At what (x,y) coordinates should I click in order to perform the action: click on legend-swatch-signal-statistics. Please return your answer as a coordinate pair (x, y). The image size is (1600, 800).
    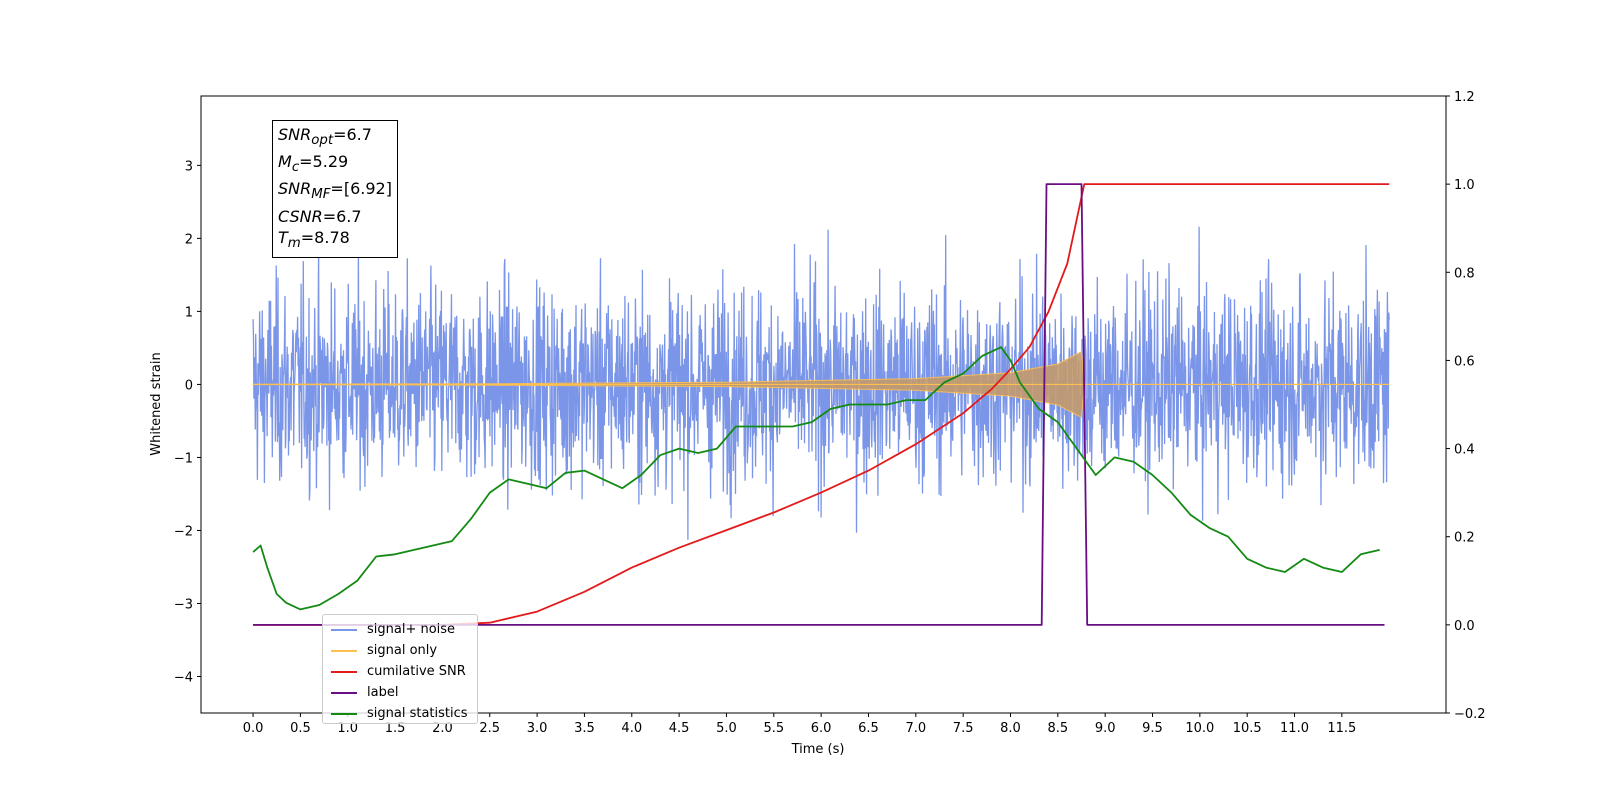
    Looking at the image, I should click on (344, 713).